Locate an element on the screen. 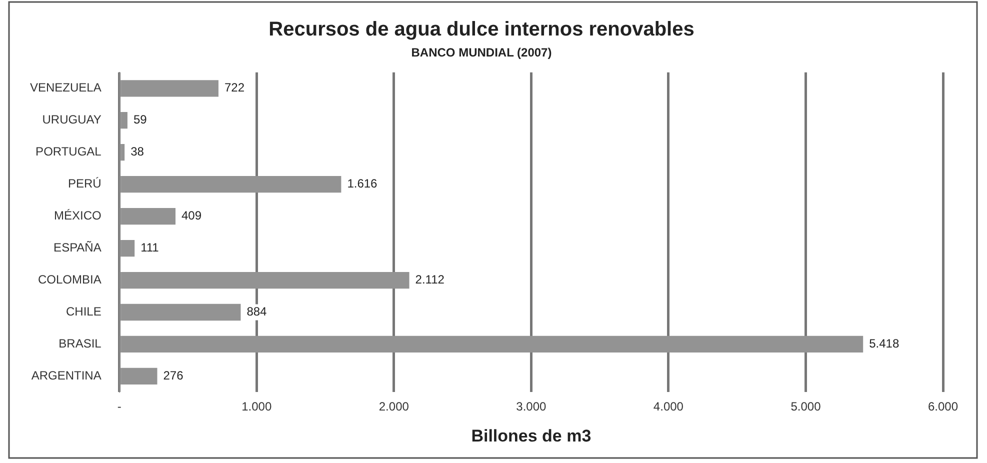 This screenshot has height=463, width=987. data-label: 722 is located at coordinates (234, 87).